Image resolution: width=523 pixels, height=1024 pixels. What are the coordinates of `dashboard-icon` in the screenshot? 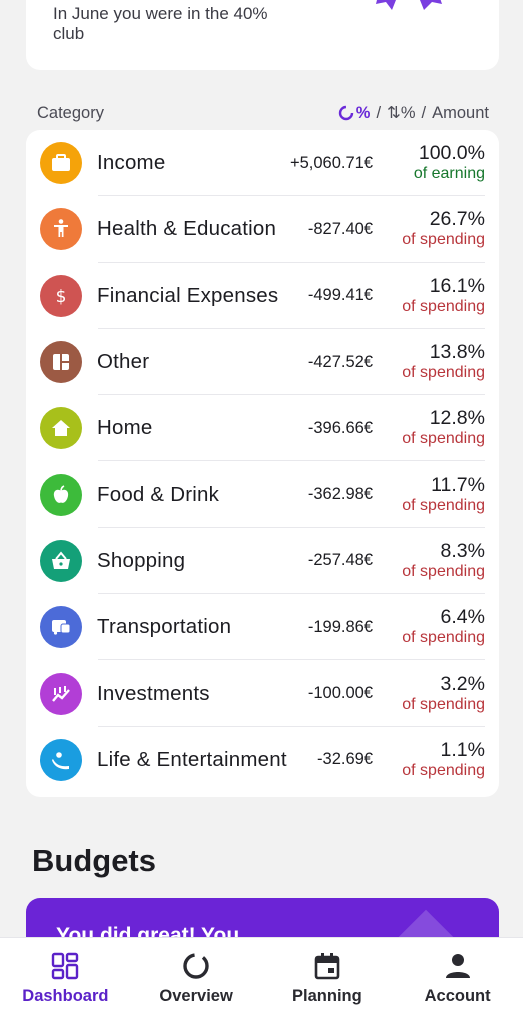 It's located at (65, 966).